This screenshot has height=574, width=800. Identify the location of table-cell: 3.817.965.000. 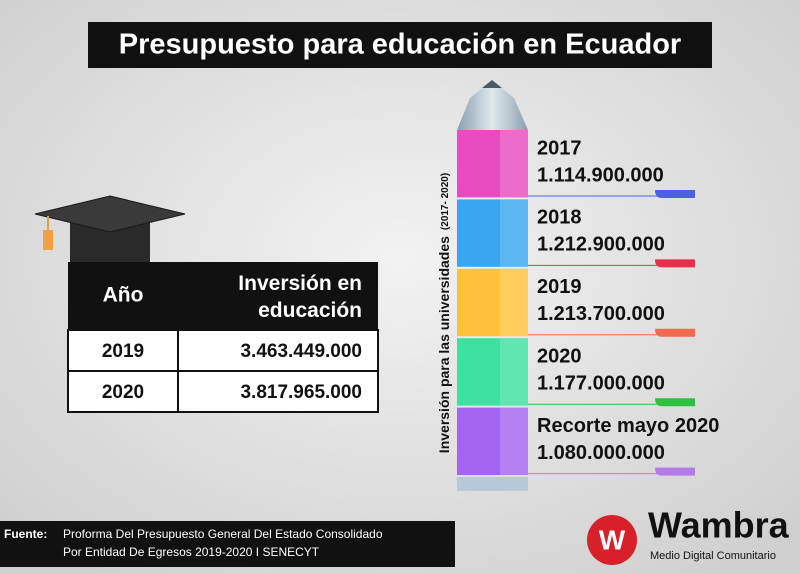
(301, 392).